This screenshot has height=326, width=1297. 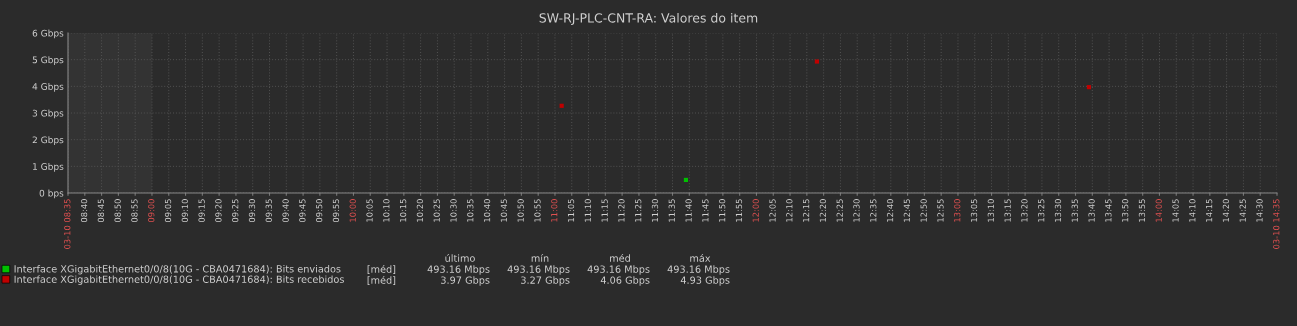 I want to click on text: mín, so click(x=540, y=257).